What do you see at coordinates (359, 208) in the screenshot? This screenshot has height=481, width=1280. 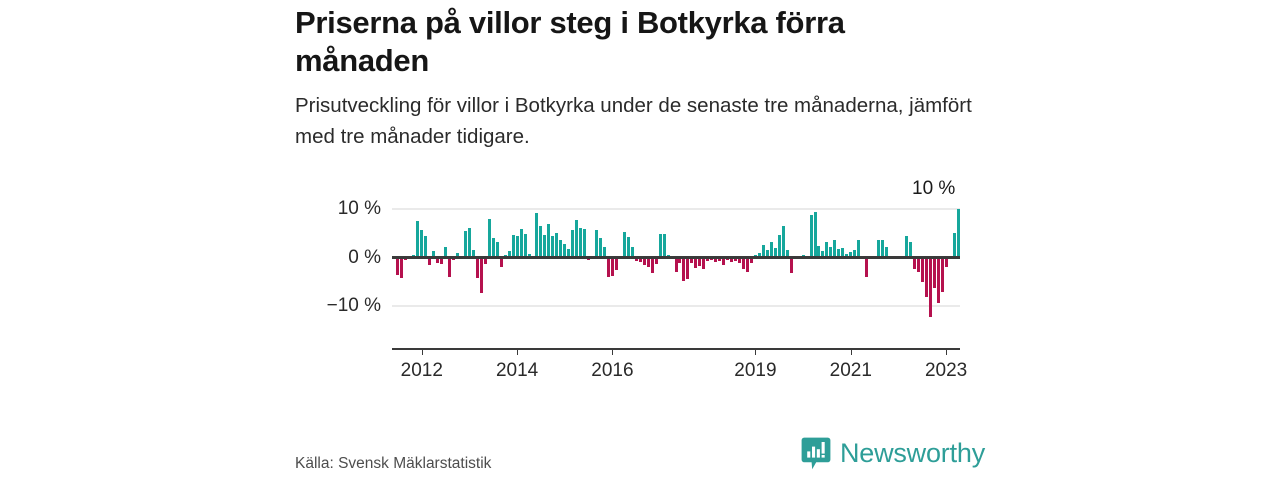 I see `y-axis-tick-label: 10 %` at bounding box center [359, 208].